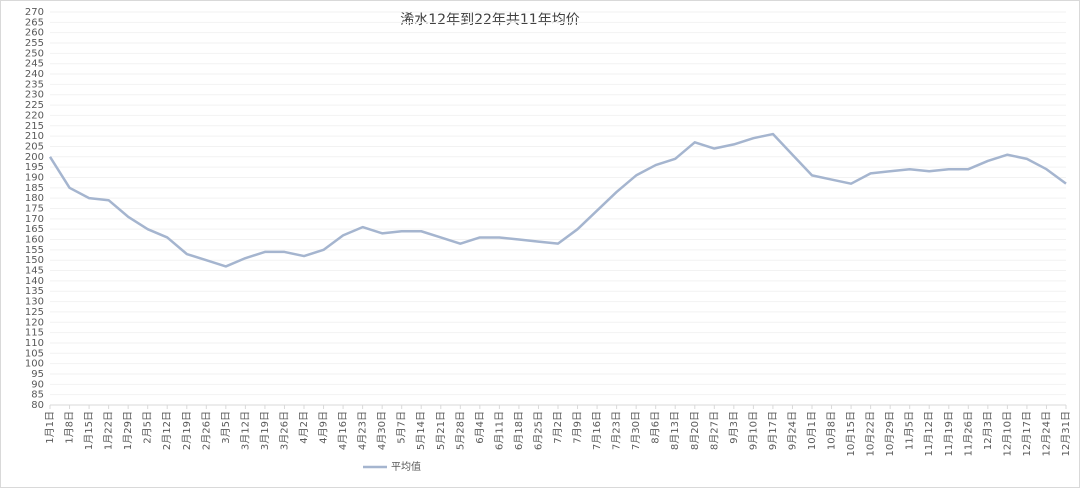 The width and height of the screenshot is (1080, 488). I want to click on y-tick-label: 225, so click(34, 105).